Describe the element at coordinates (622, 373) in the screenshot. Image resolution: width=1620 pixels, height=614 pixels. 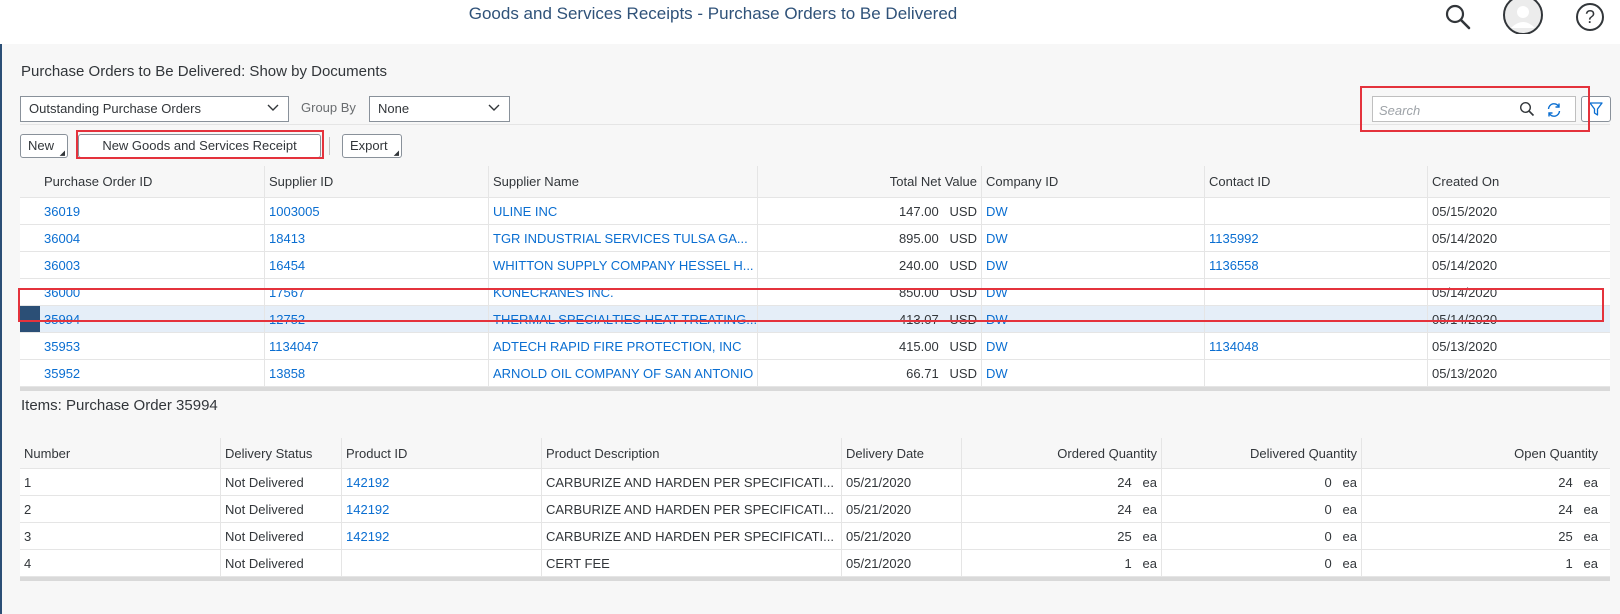
I see `supplier-name-link: ARNOLD OIL COMPANY OF SAN ANTONIO` at that location.